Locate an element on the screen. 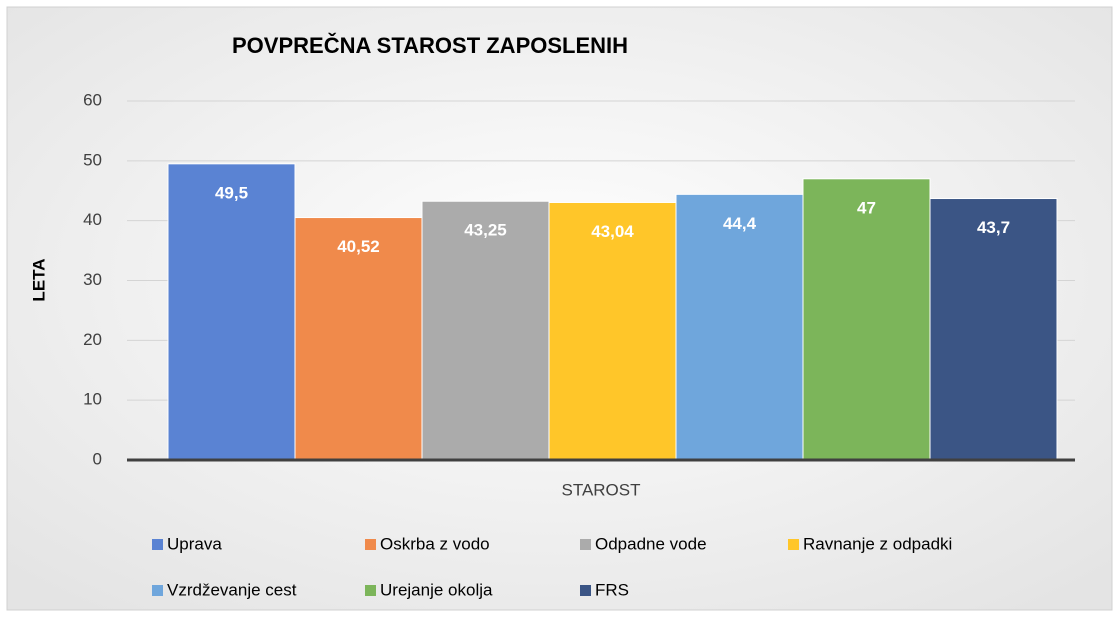 The height and width of the screenshot is (617, 1119). y-tick-label: 40 is located at coordinates (92, 219).